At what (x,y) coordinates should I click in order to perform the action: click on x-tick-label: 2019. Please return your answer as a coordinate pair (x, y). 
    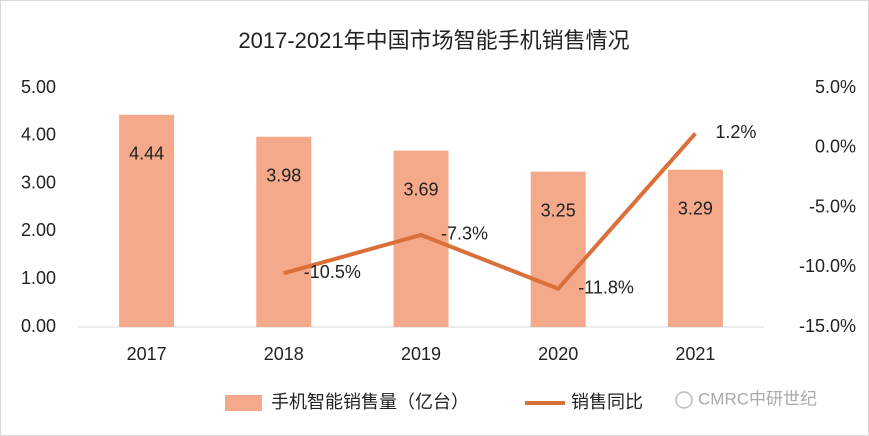
    Looking at the image, I should click on (421, 354).